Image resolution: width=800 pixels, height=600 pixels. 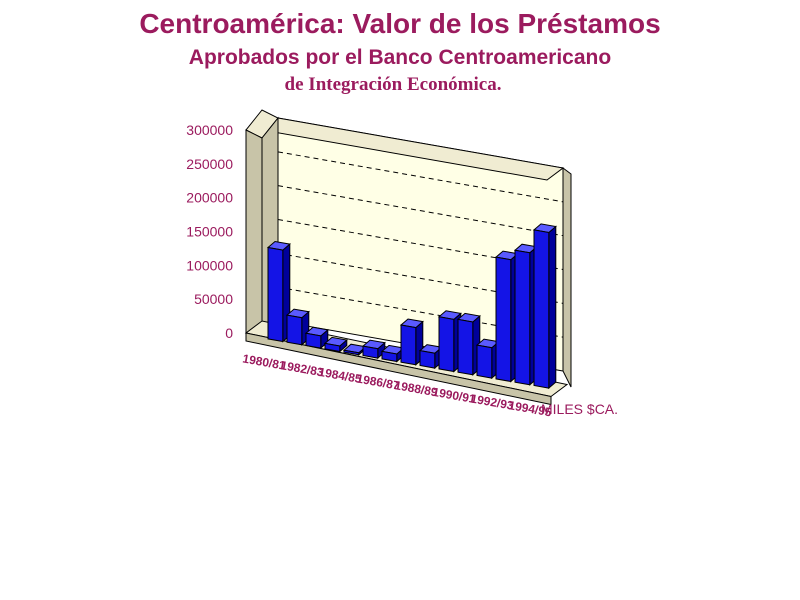 What do you see at coordinates (209, 130) in the screenshot?
I see `y-tick-label: 300000` at bounding box center [209, 130].